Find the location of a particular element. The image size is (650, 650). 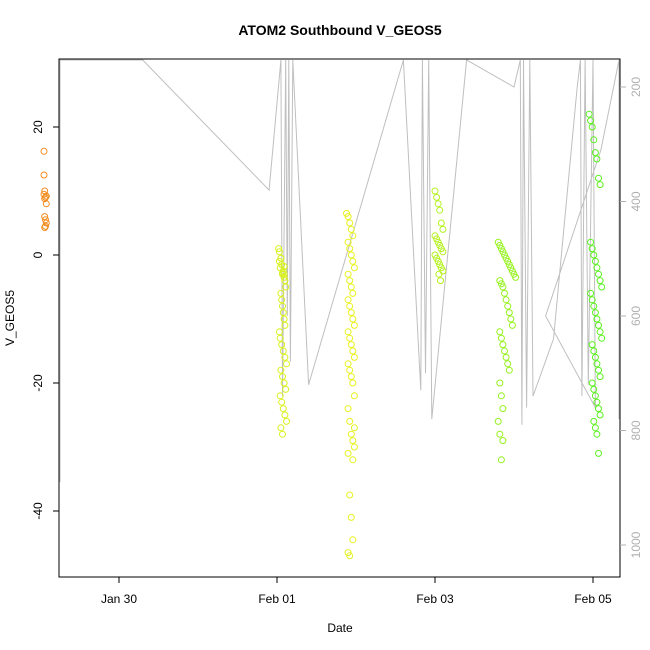

y2-axis: 200 400 600 800 1000 is located at coordinates (631, 317).